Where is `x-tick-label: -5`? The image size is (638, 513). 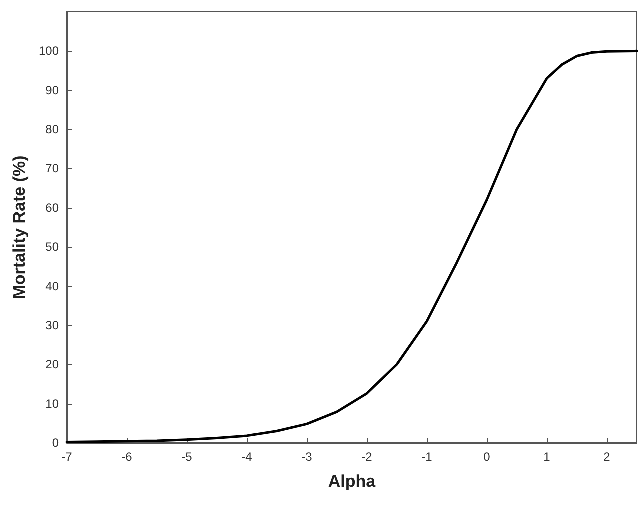 x-tick-label: -5 is located at coordinates (187, 457).